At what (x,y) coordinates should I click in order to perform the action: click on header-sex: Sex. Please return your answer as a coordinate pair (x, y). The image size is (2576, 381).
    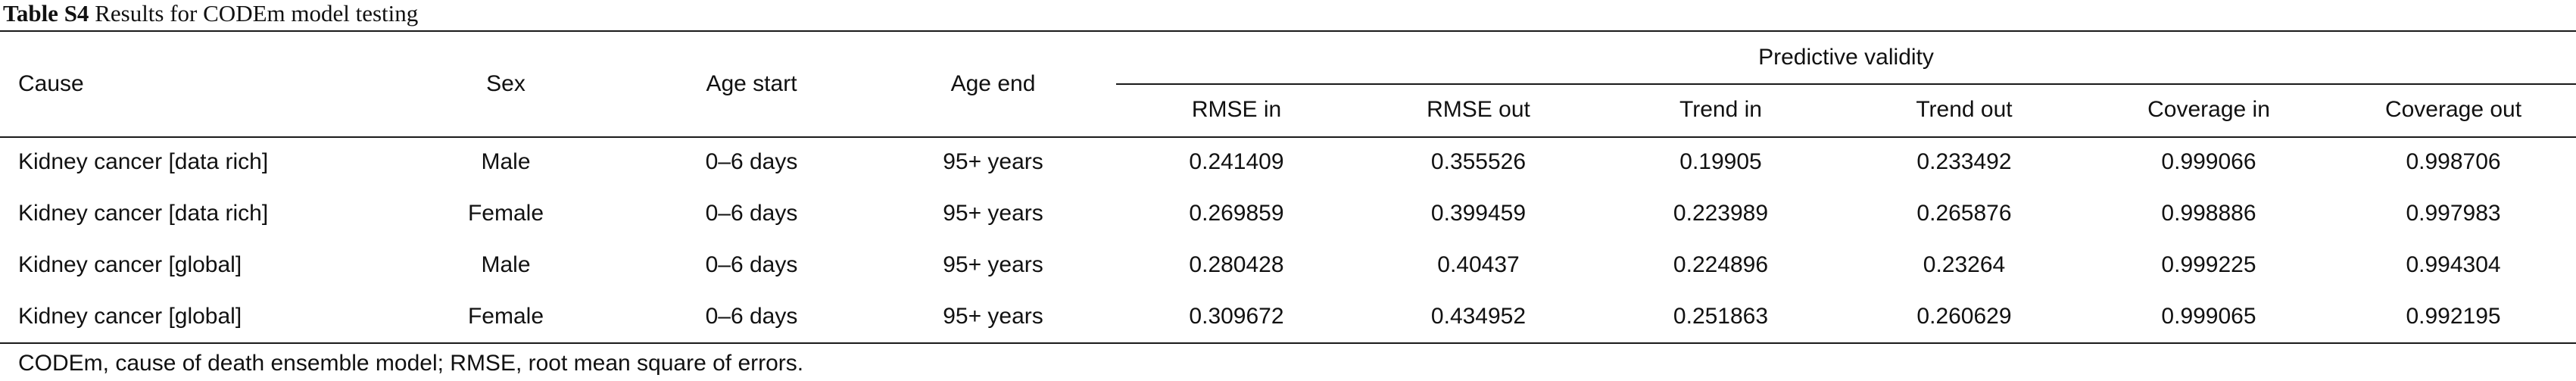
    Looking at the image, I should click on (505, 83).